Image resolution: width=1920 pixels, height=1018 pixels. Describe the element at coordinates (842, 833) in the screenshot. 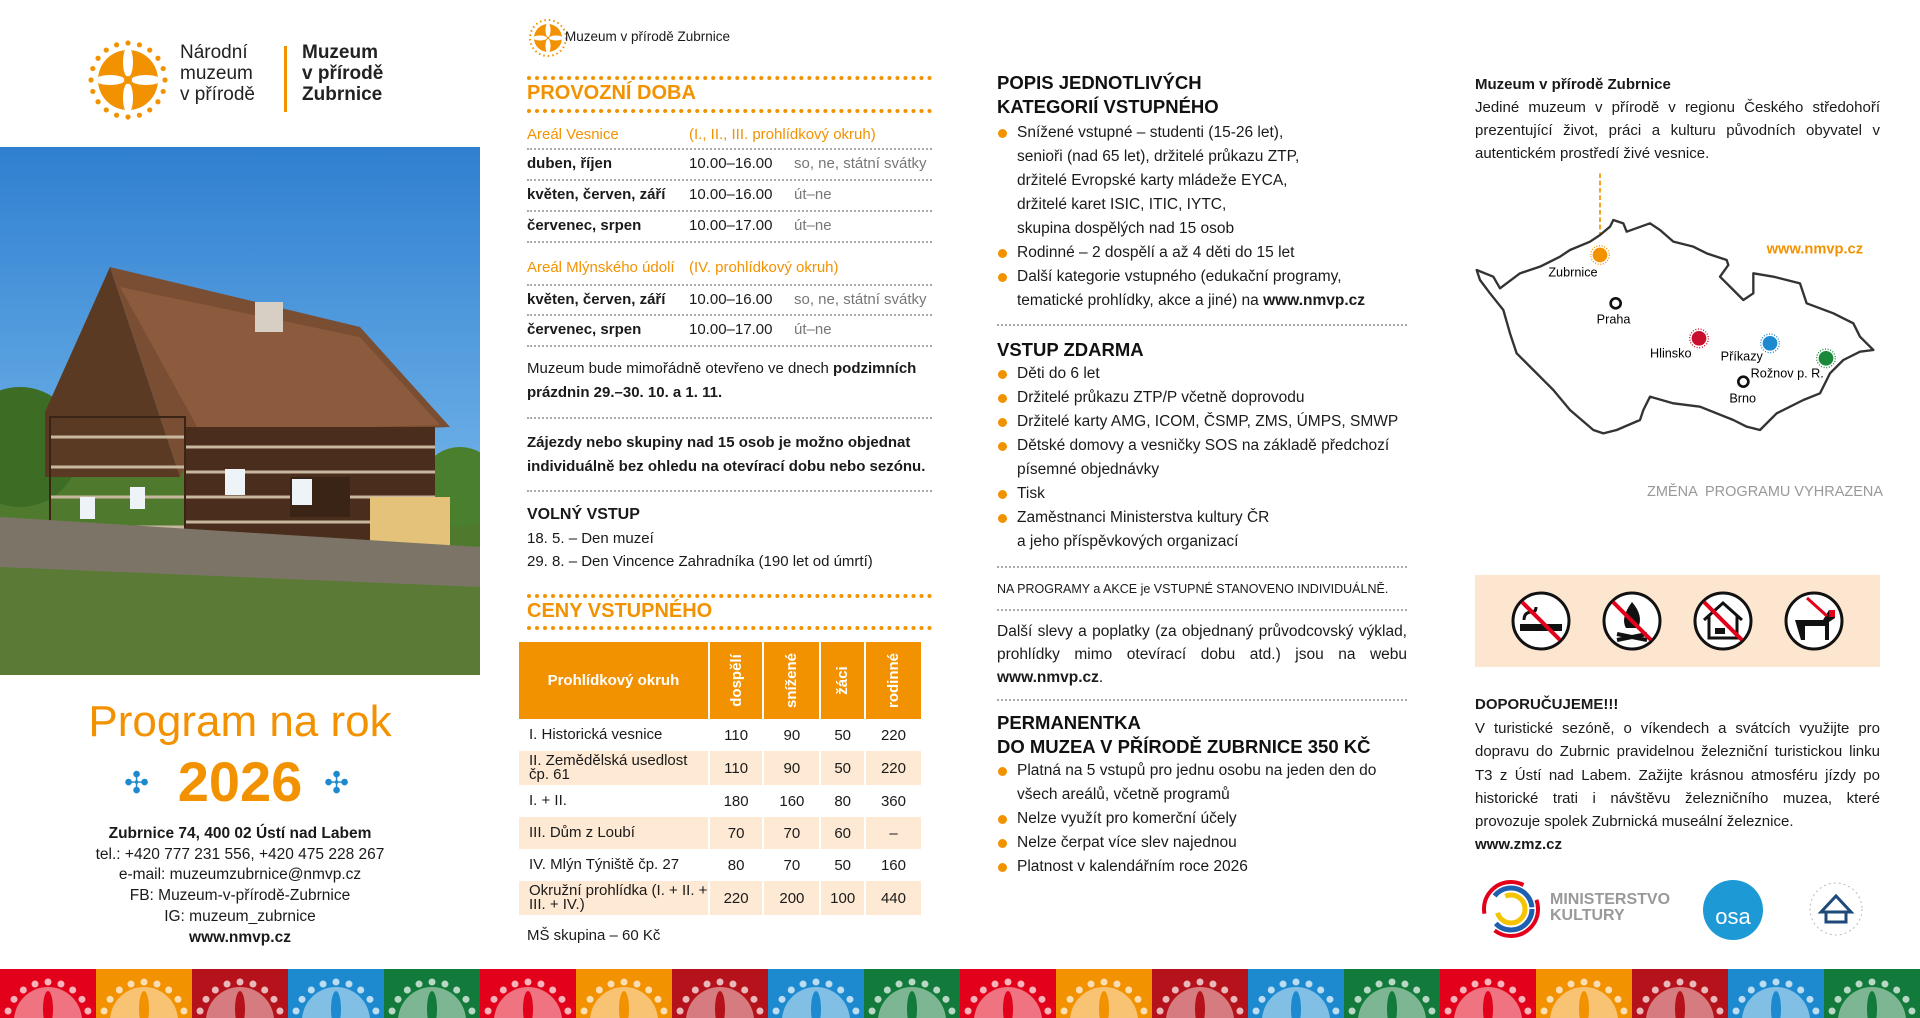

I see `price-value: 60` at that location.